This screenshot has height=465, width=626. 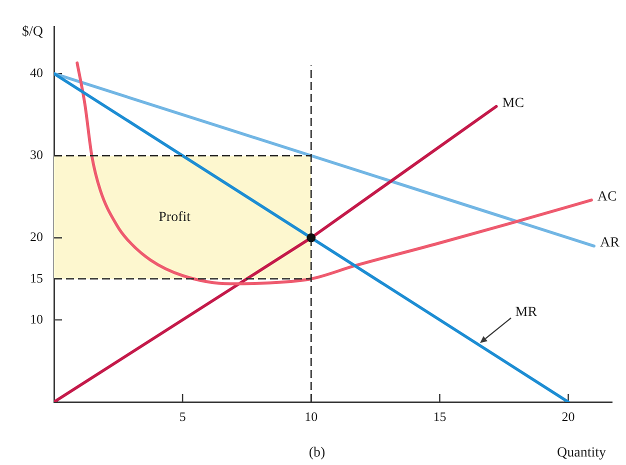 I want to click on y-tick-label: 20, so click(x=36, y=236).